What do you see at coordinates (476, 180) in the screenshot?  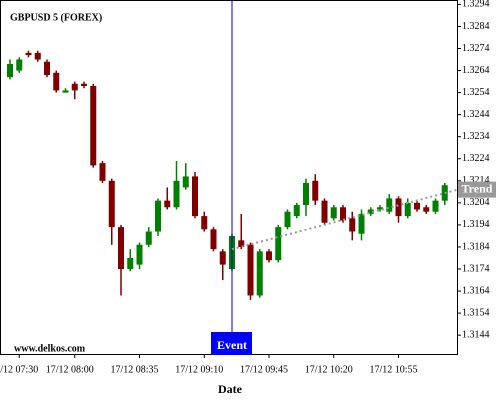 I see `y-tick-label: 1.3214` at bounding box center [476, 180].